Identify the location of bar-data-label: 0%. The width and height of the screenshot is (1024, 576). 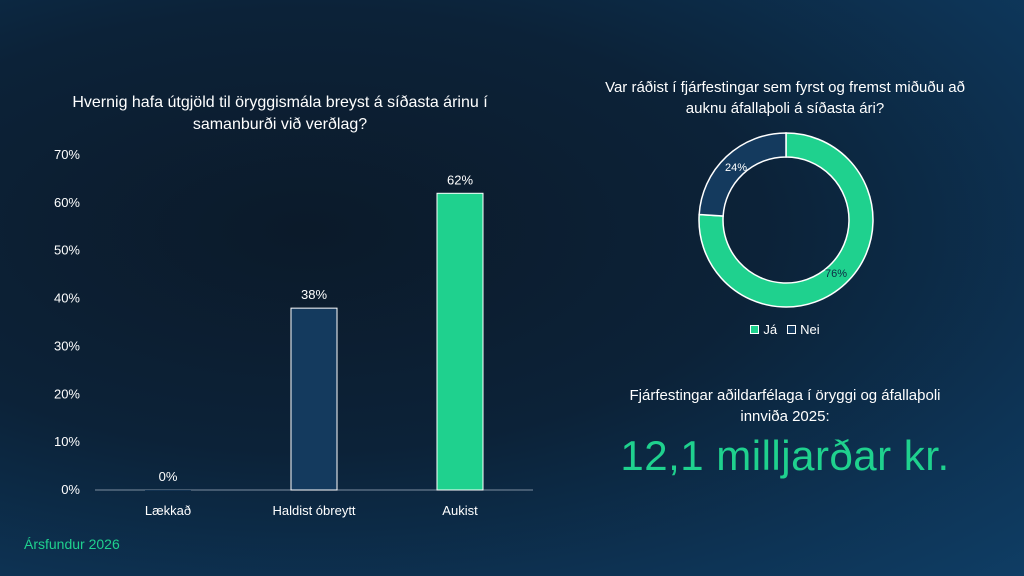
(168, 476).